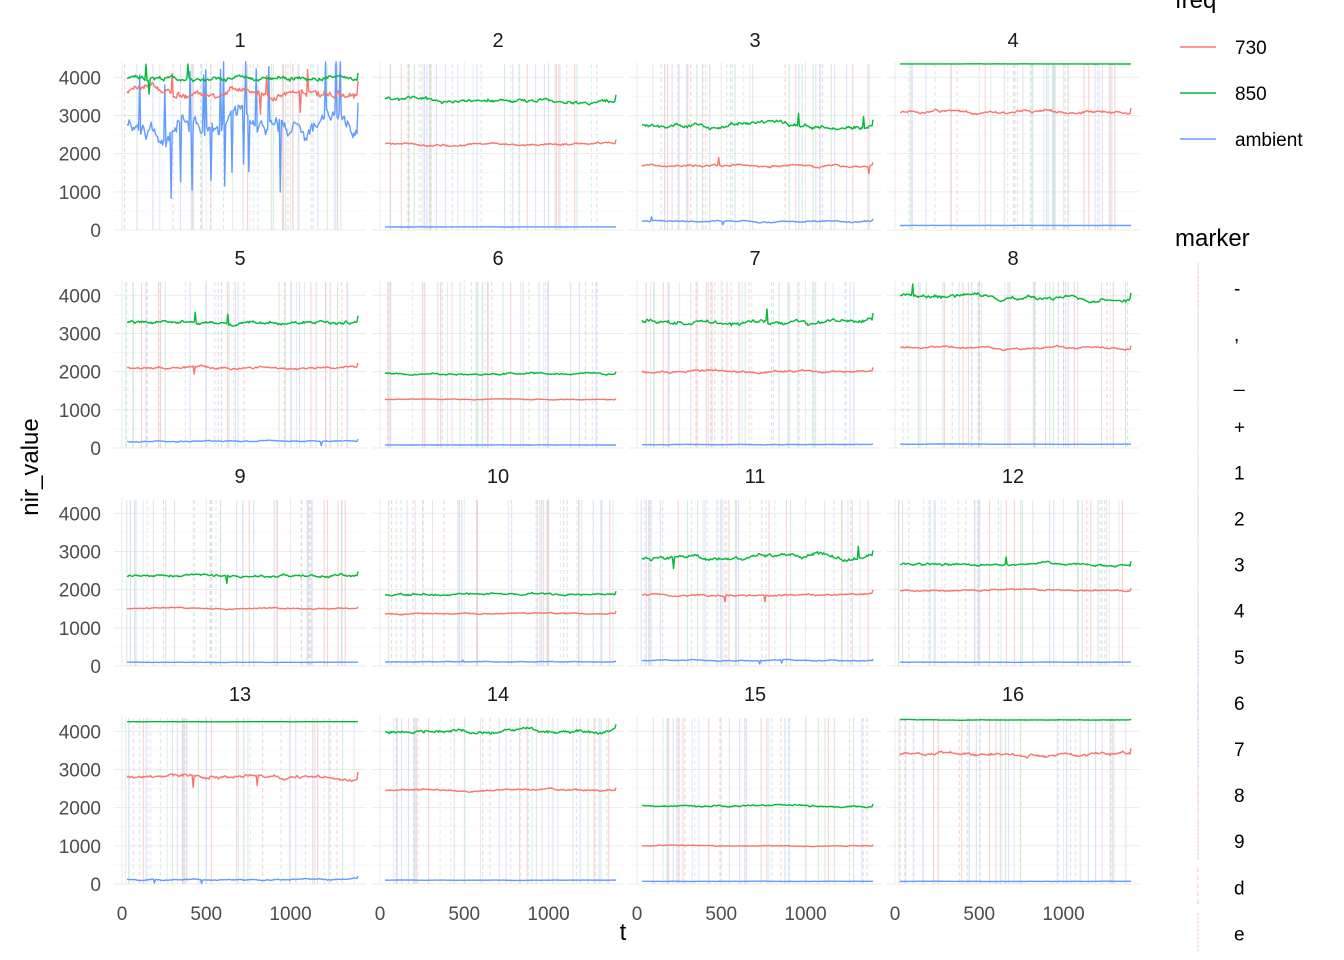 This screenshot has width=1344, height=960. I want to click on facet-panel-5: 5 0 1000 2000 3000 4000, so click(212, 354).